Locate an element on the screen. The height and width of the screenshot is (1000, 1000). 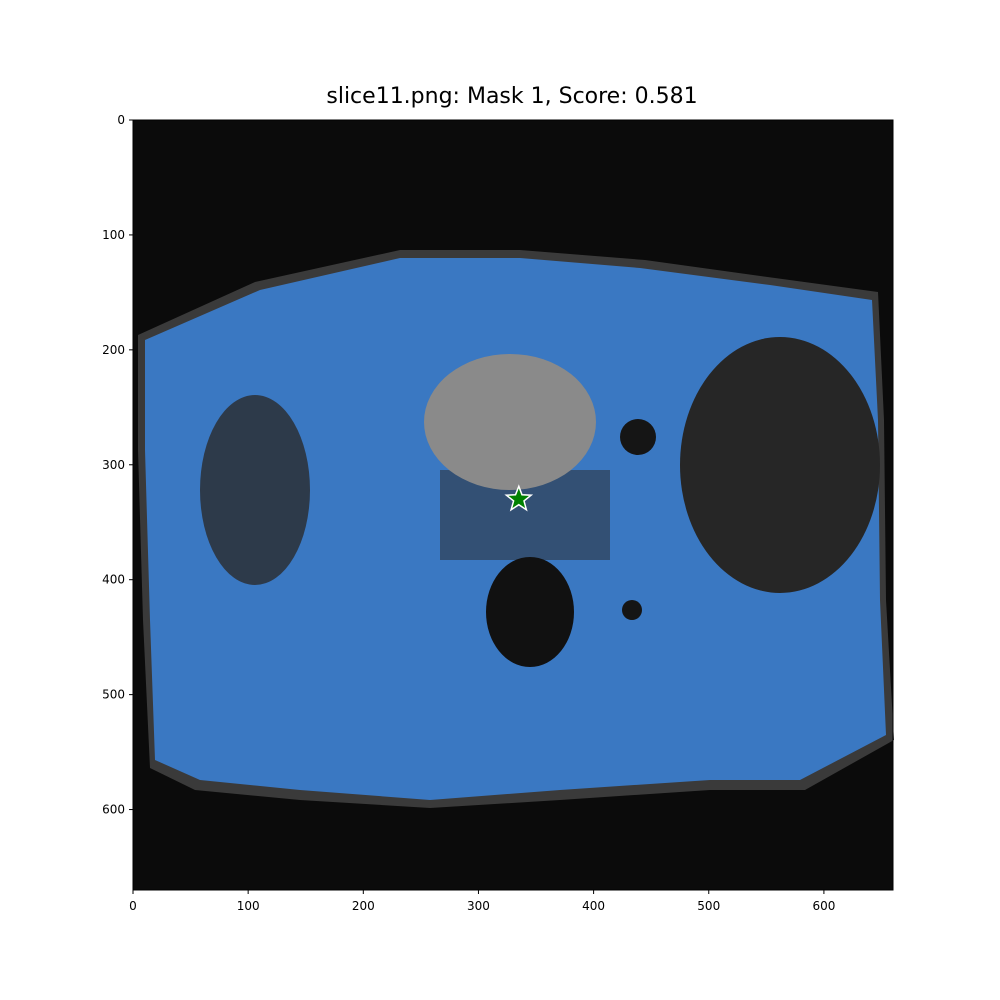
x-tick-label: 600 is located at coordinates (823, 906).